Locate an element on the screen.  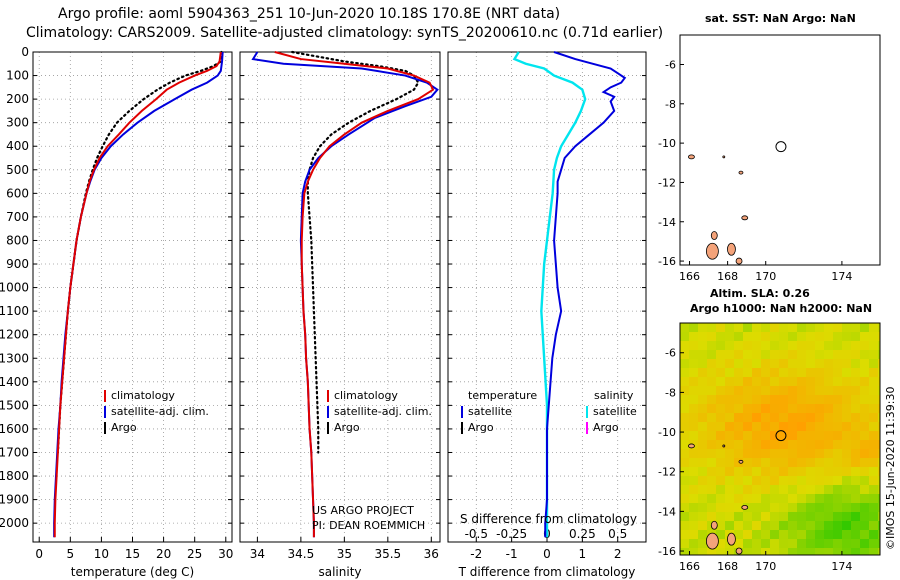
x-axis-label: temperature (deg C) is located at coordinates (132, 572).